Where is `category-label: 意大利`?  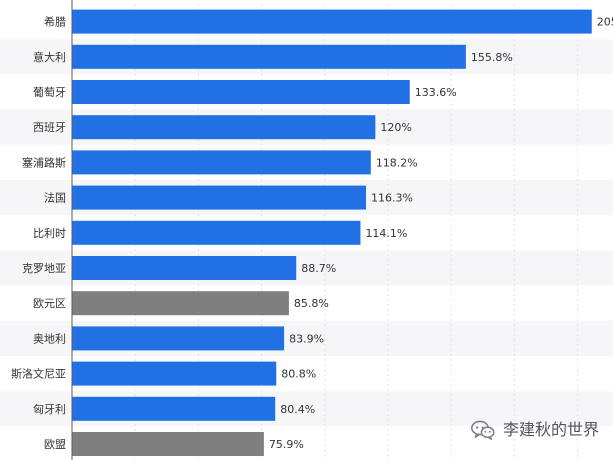 category-label: 意大利 is located at coordinates (49, 57).